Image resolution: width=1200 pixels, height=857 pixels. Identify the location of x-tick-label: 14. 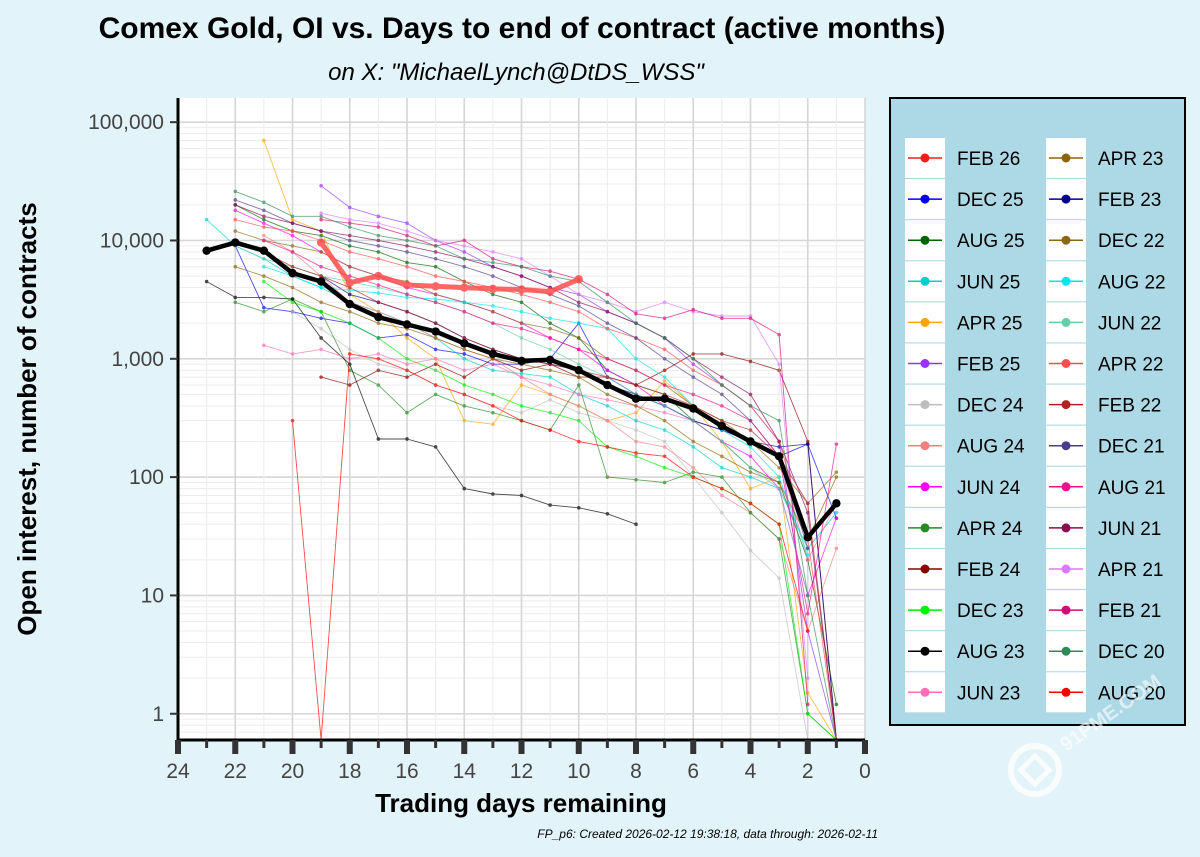
(465, 771).